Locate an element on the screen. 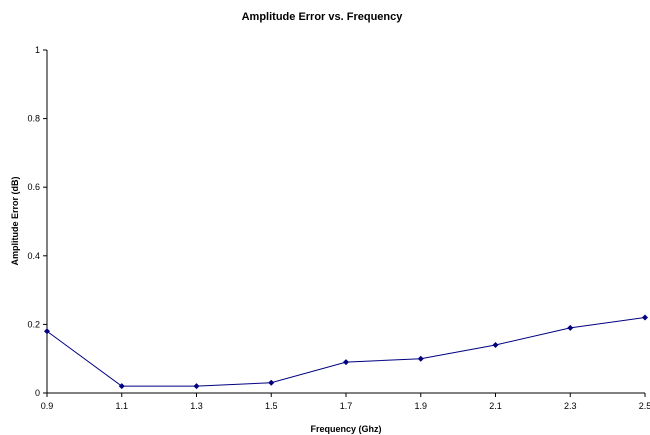 Image resolution: width=650 pixels, height=435 pixels. series-line is located at coordinates (346, 352).